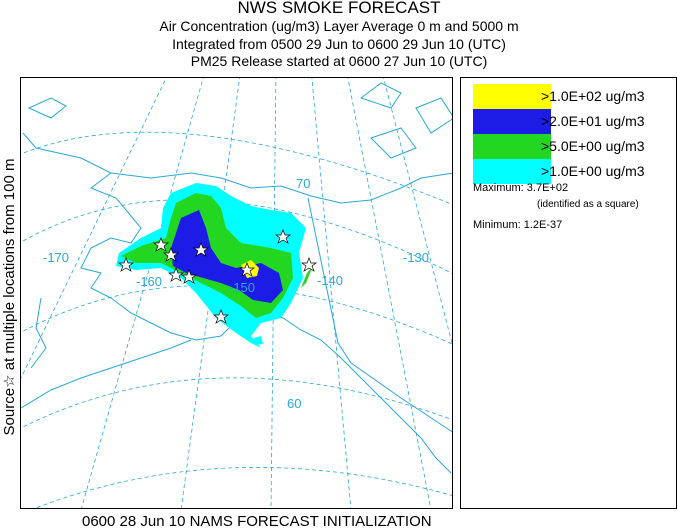 The width and height of the screenshot is (678, 532). What do you see at coordinates (56, 257) in the screenshot?
I see `label-lon-170: -170` at bounding box center [56, 257].